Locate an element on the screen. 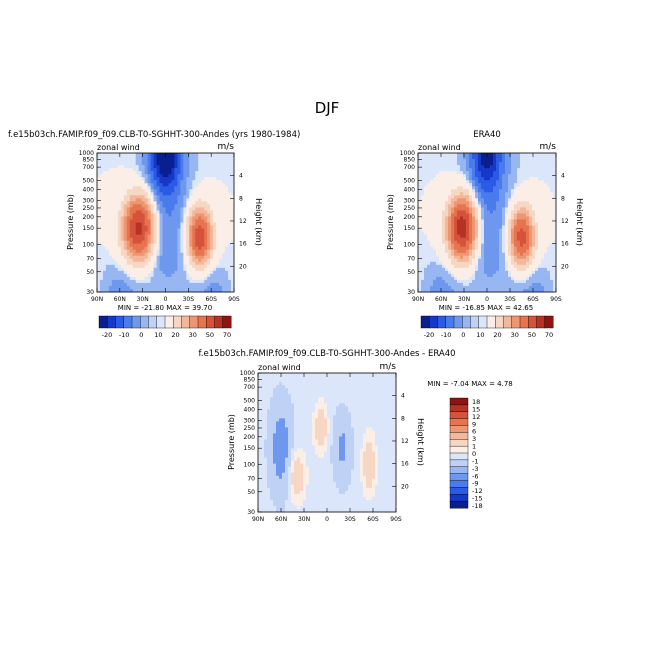 This screenshot has height=654, width=654. colorbar-swatch is located at coordinates (120, 322).